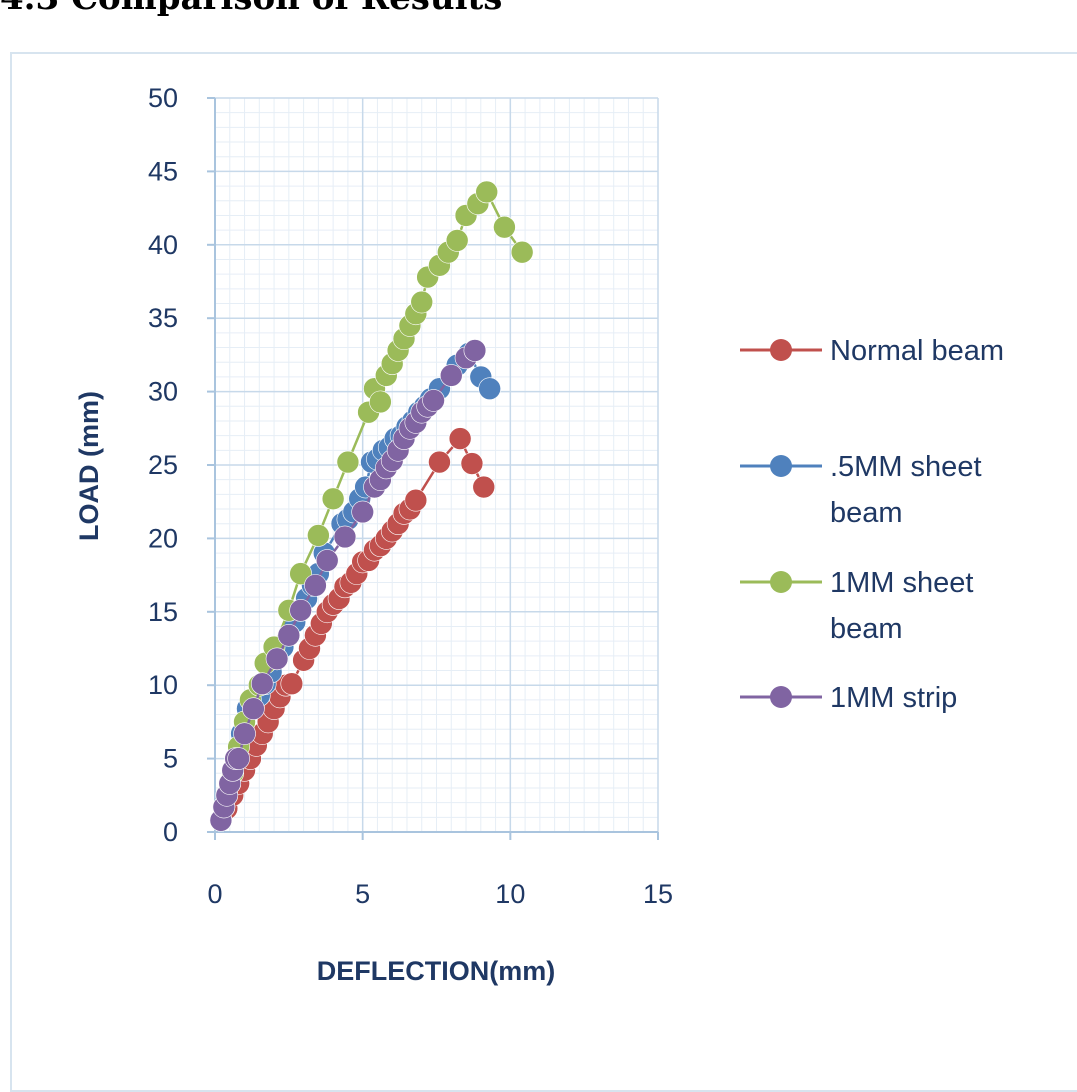  What do you see at coordinates (362, 894) in the screenshot?
I see `x-tick-label: 5` at bounding box center [362, 894].